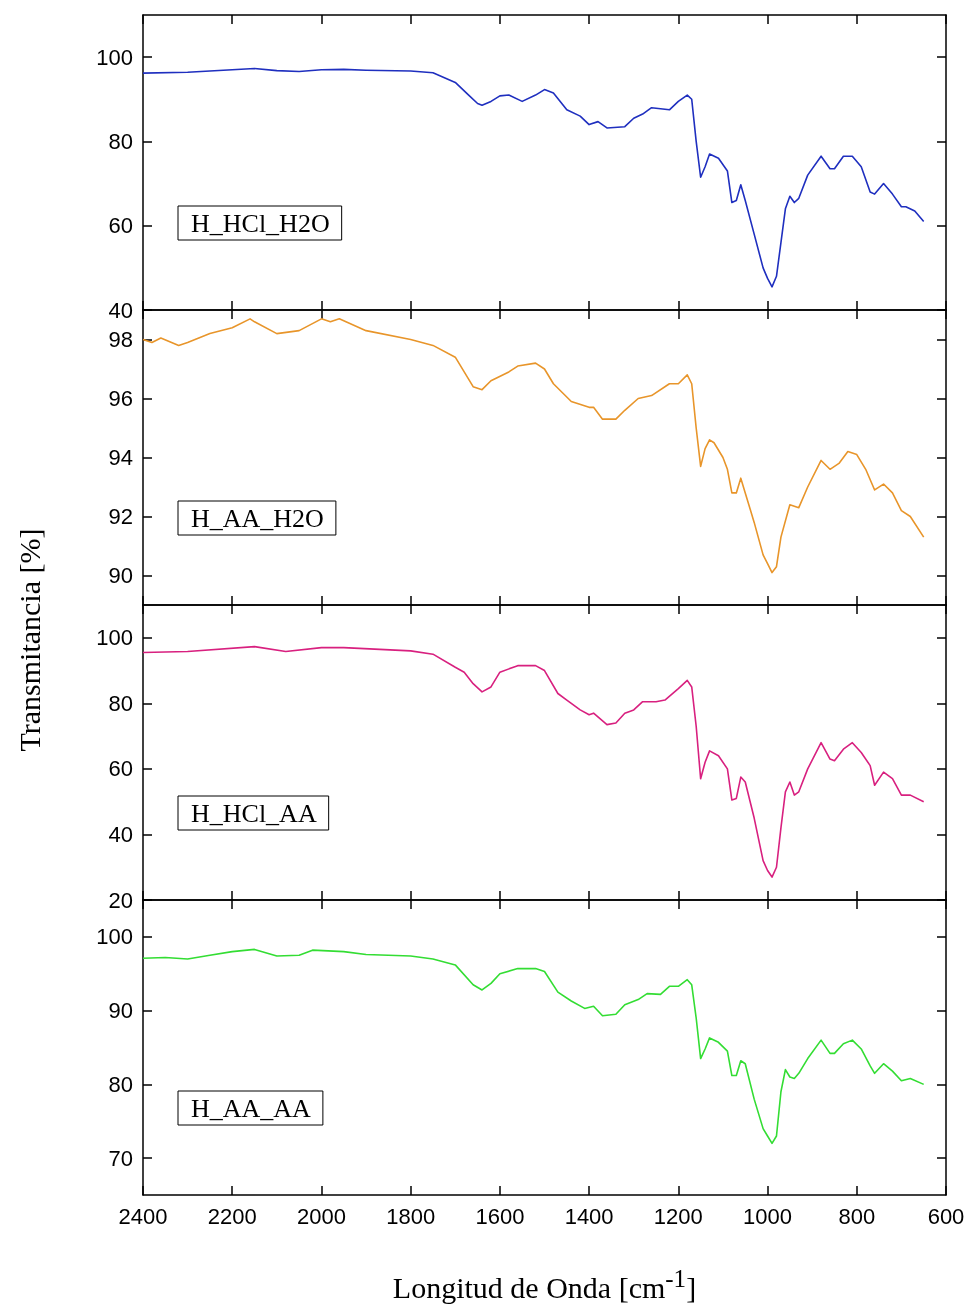 The width and height of the screenshot is (978, 1310). I want to click on y-tick-label: 96, so click(120, 398).